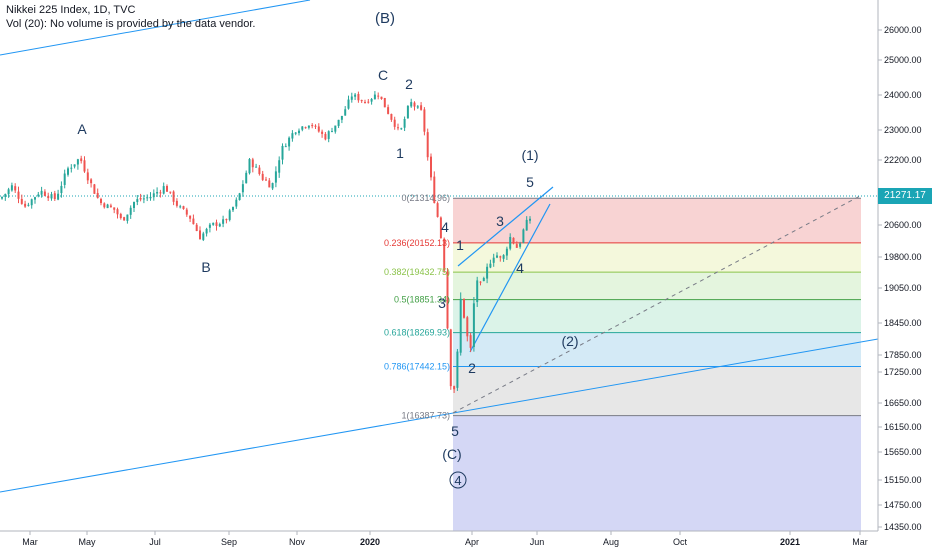  Describe the element at coordinates (903, 505) in the screenshot. I see `price-tick-label: 14750.00` at that location.